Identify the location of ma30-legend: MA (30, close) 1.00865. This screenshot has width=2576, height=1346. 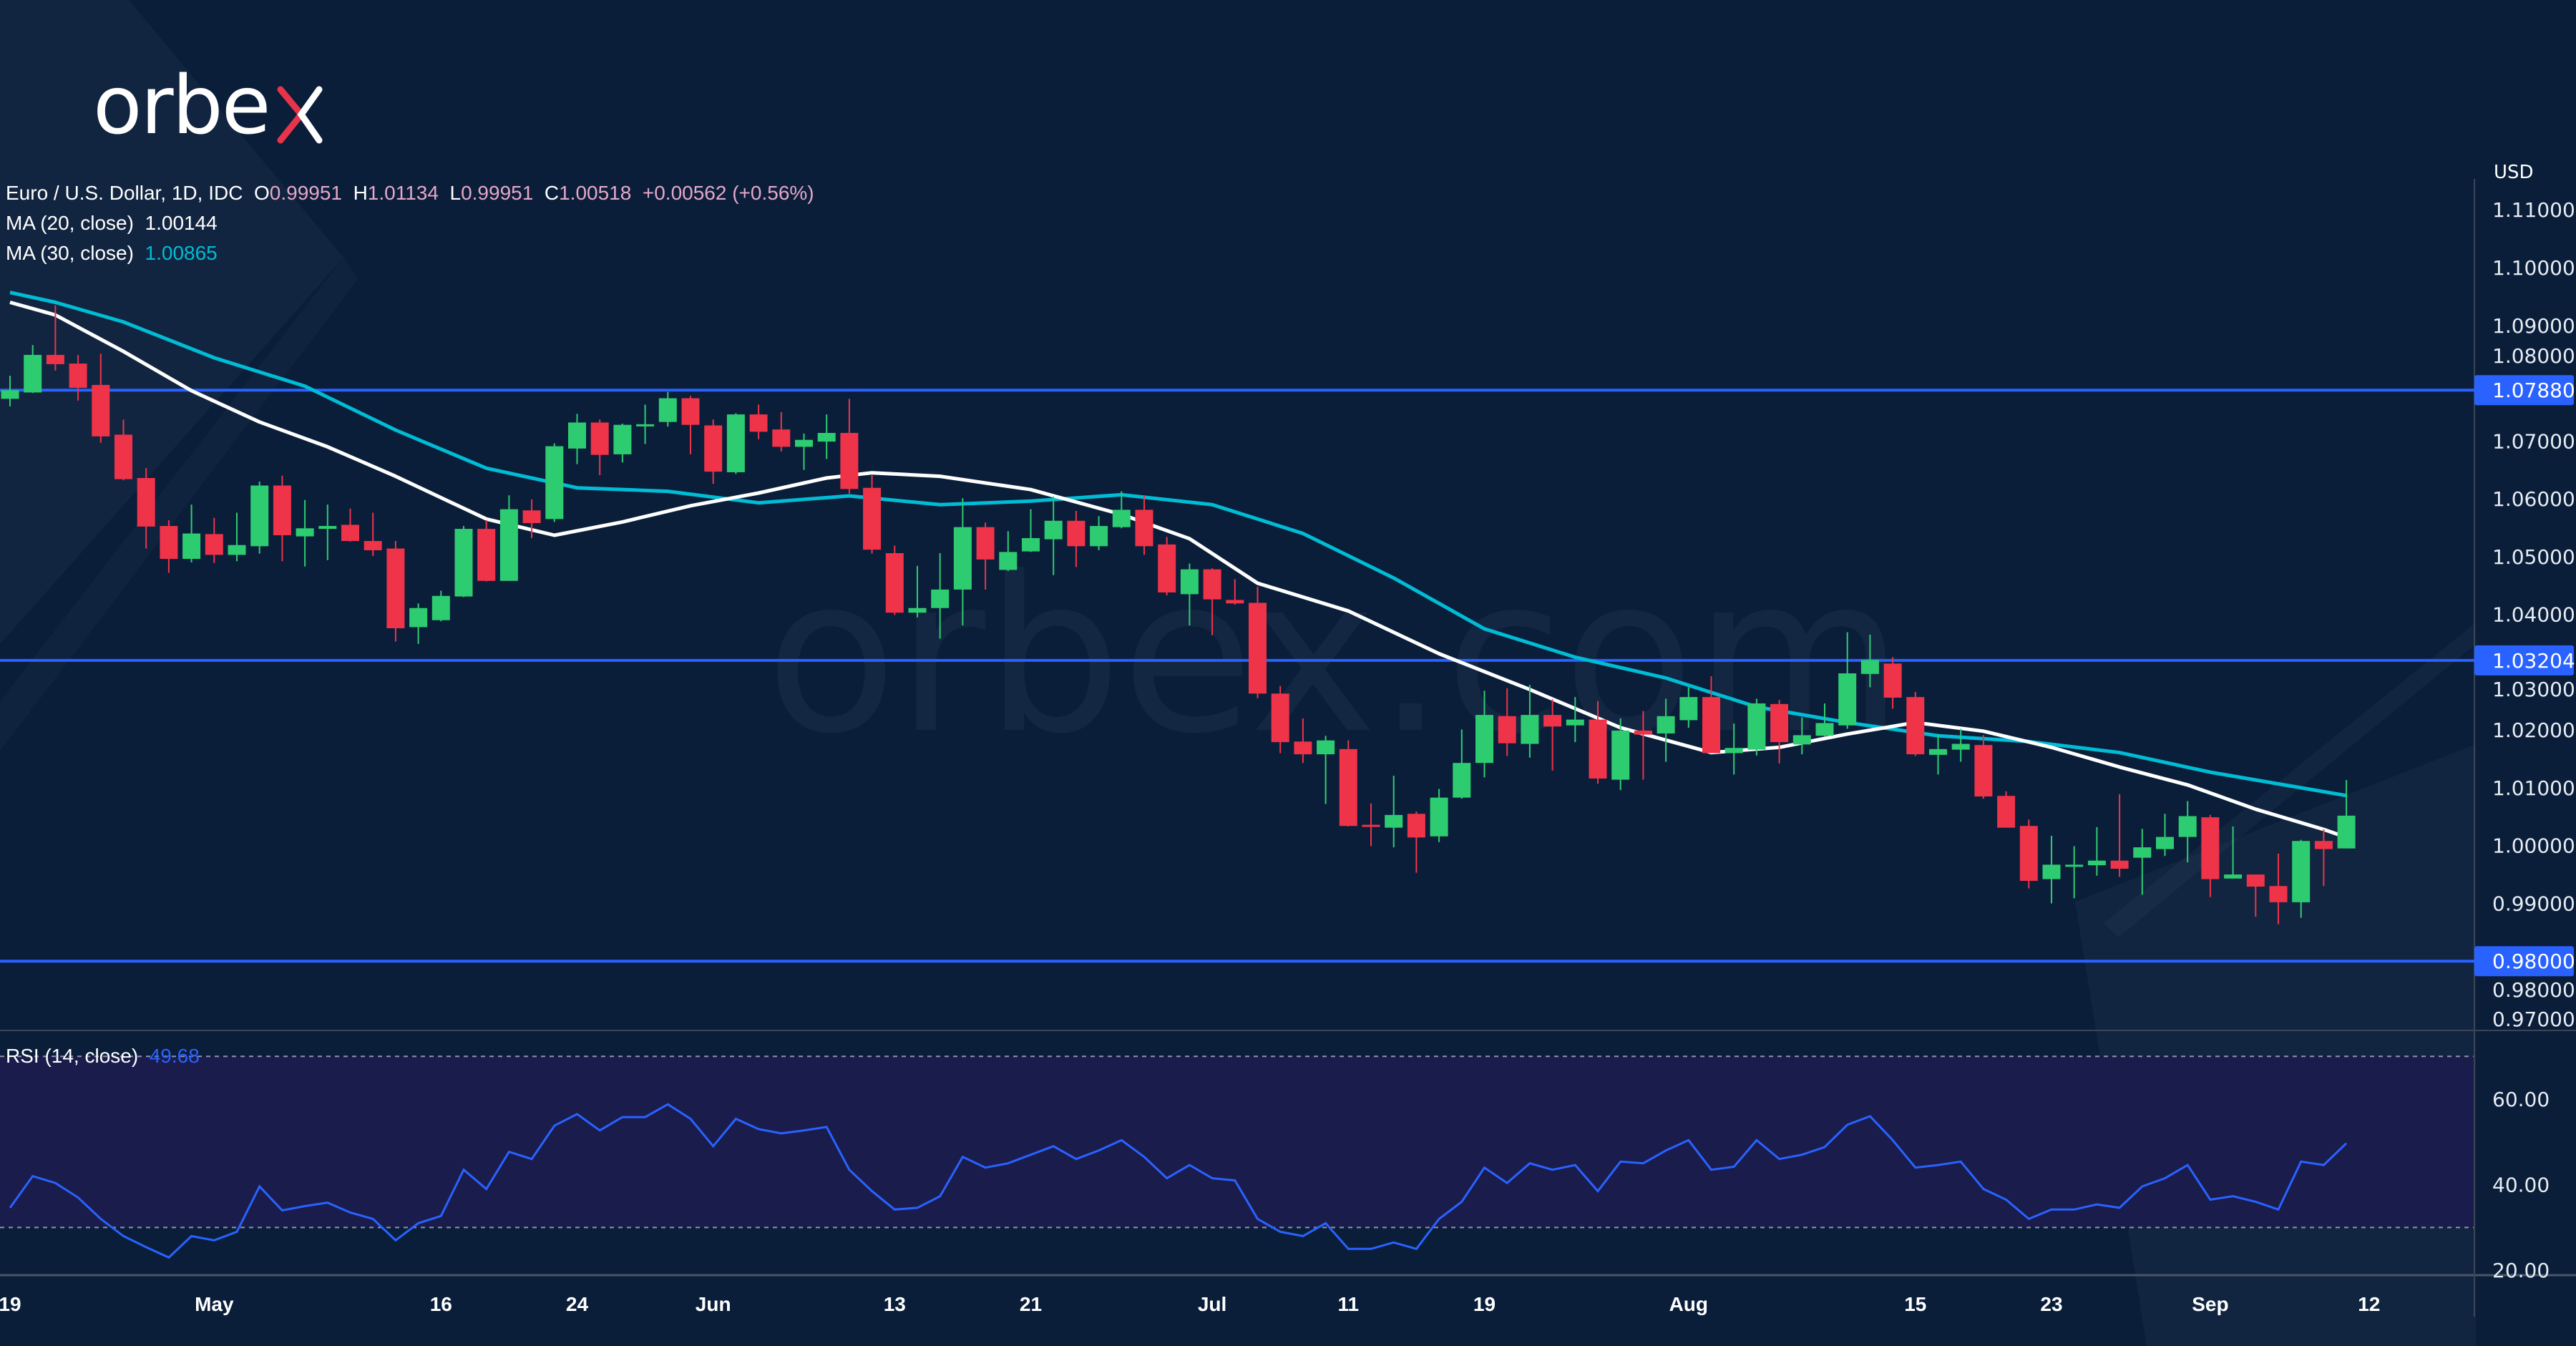
(112, 253).